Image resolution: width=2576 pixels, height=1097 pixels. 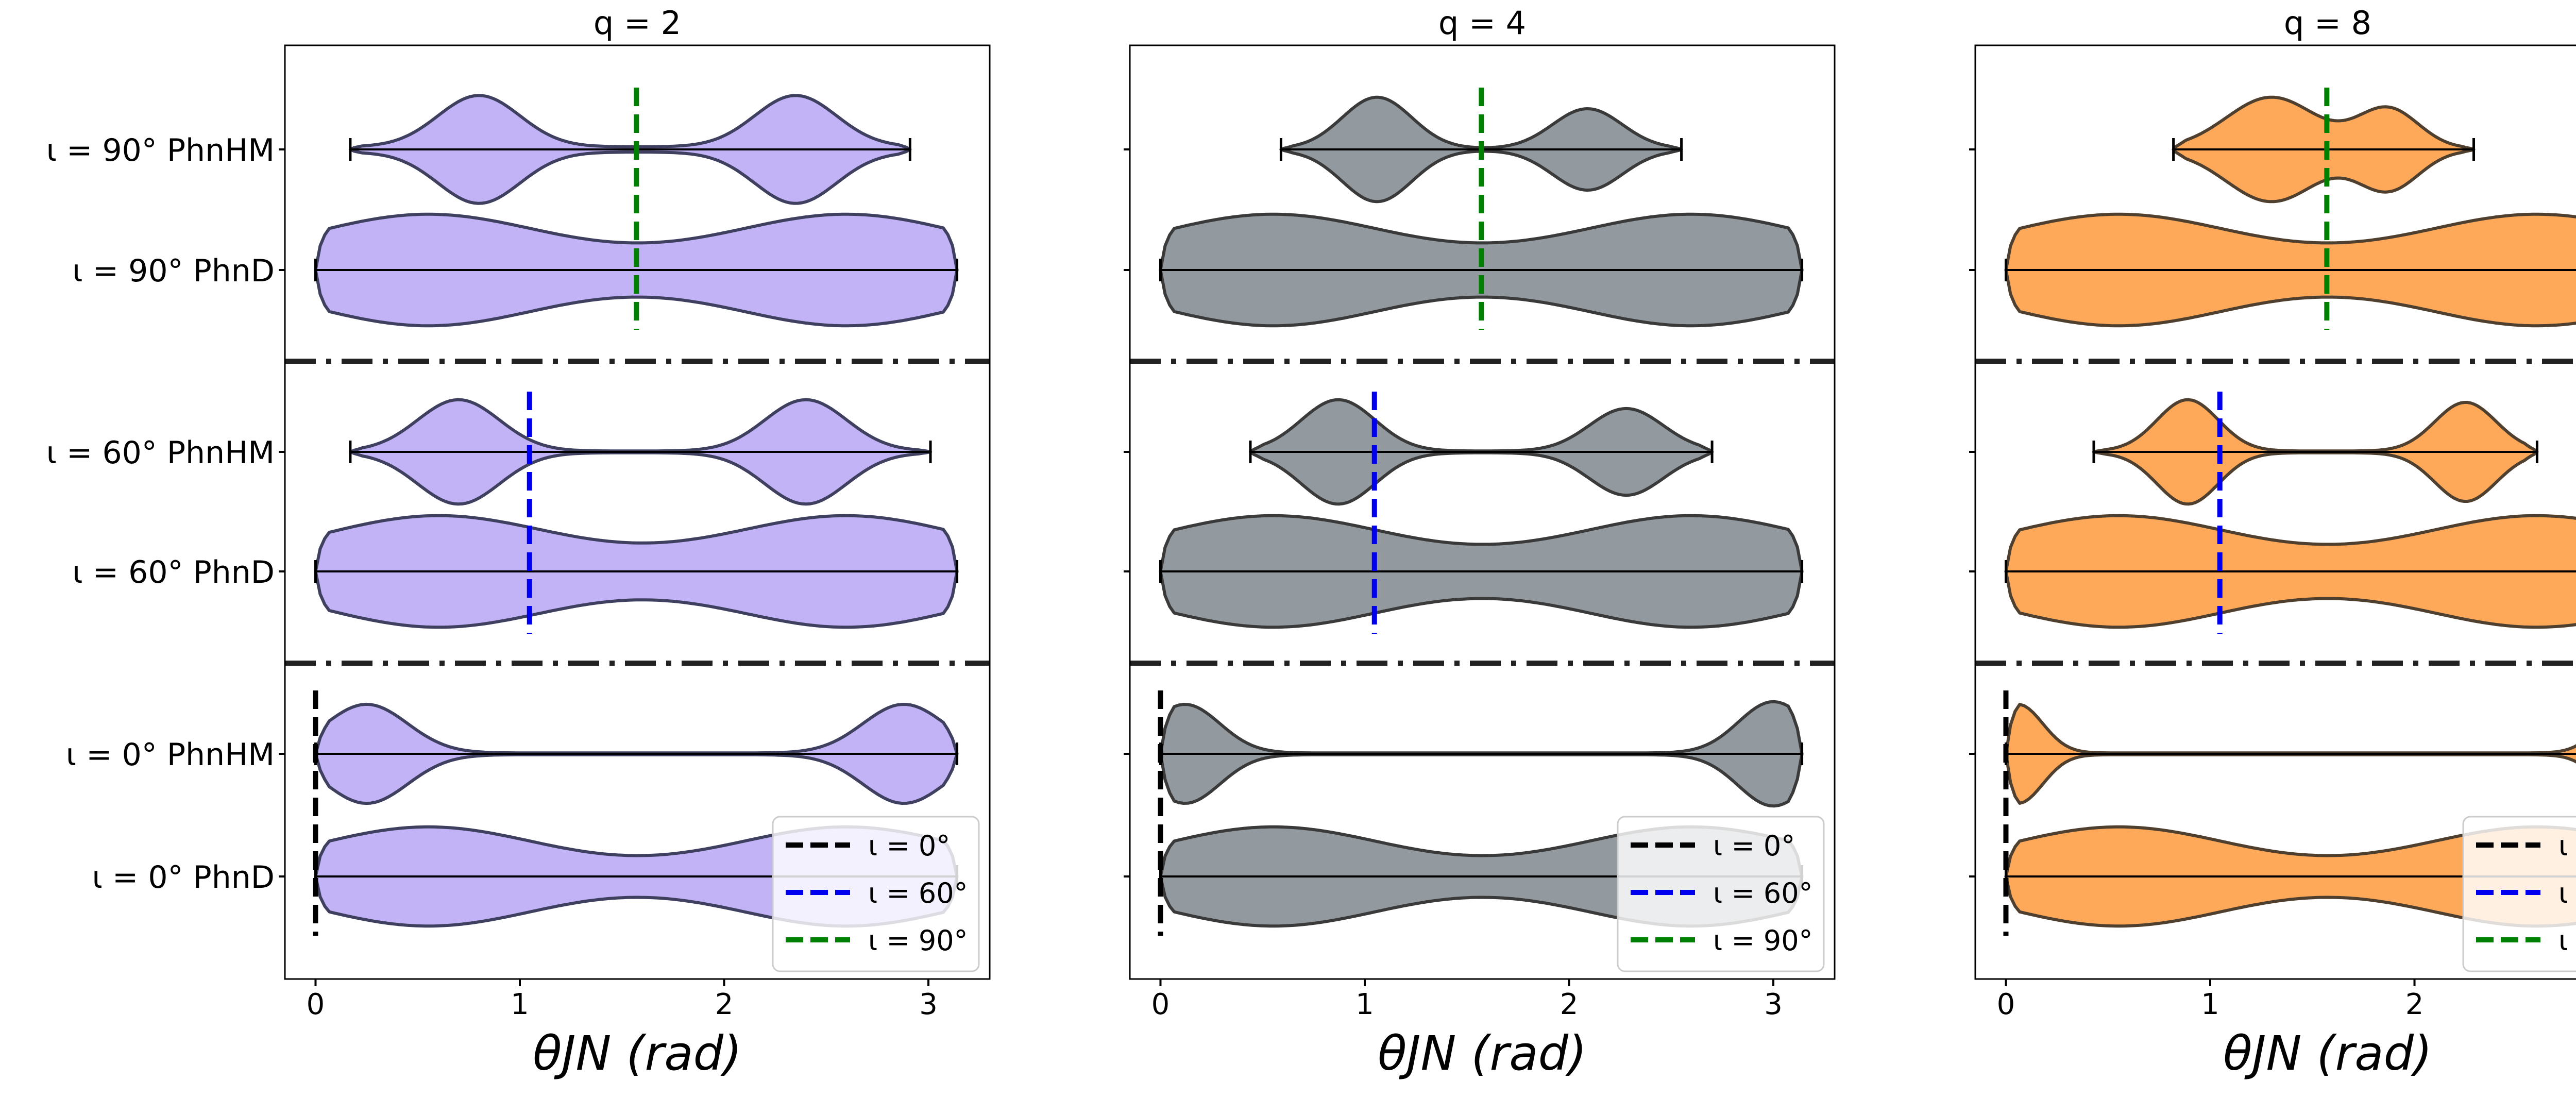 I want to click on panel-title: q = 4, so click(x=1482, y=23).